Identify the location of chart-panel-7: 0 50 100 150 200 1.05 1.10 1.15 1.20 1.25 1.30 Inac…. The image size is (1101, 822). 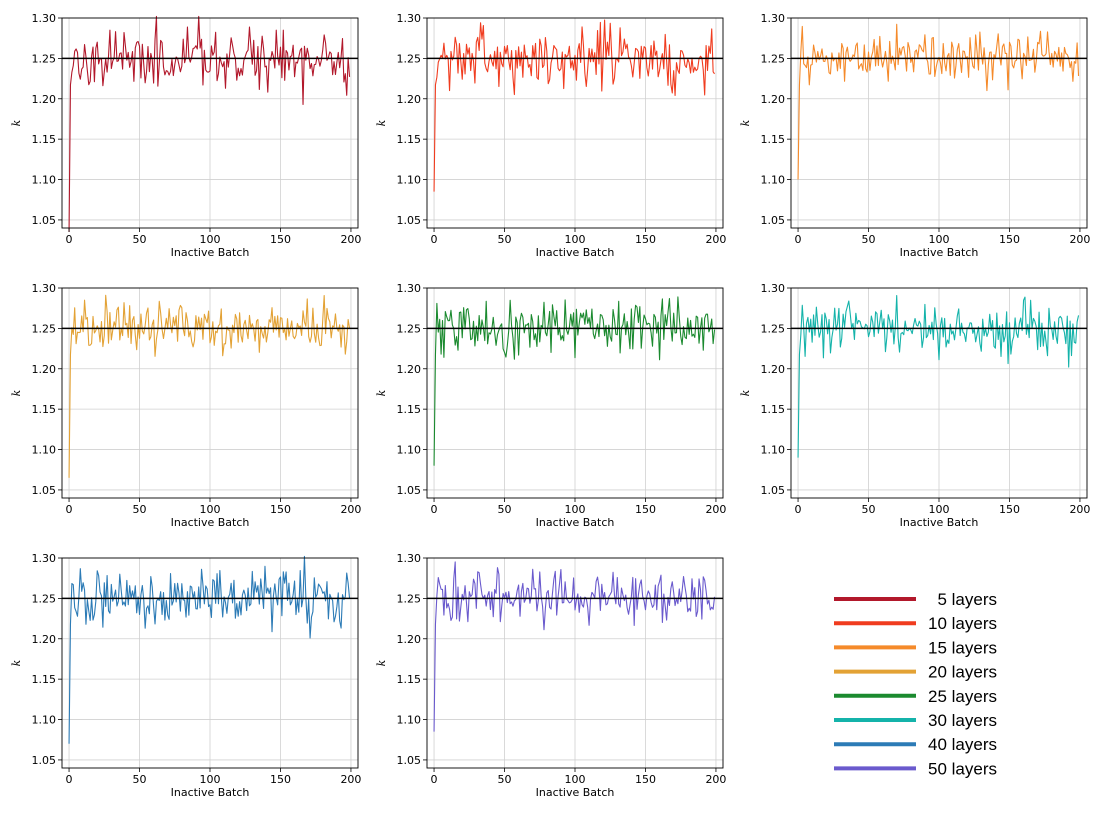
(185, 675).